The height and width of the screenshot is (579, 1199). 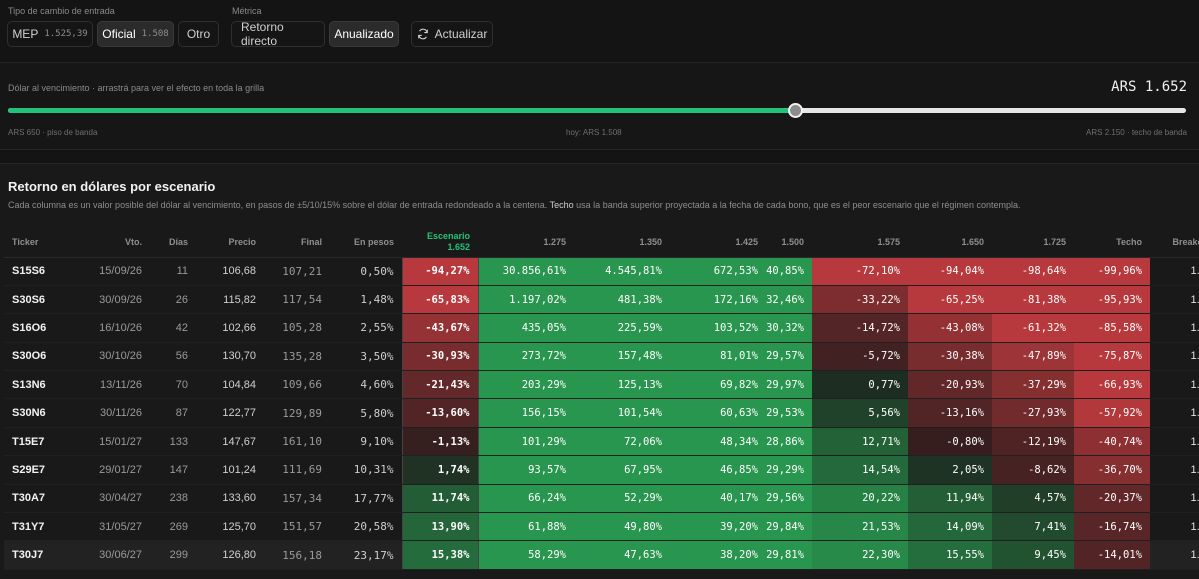 What do you see at coordinates (440, 442) in the screenshot?
I see `cell-scenario-value: -1,13%` at bounding box center [440, 442].